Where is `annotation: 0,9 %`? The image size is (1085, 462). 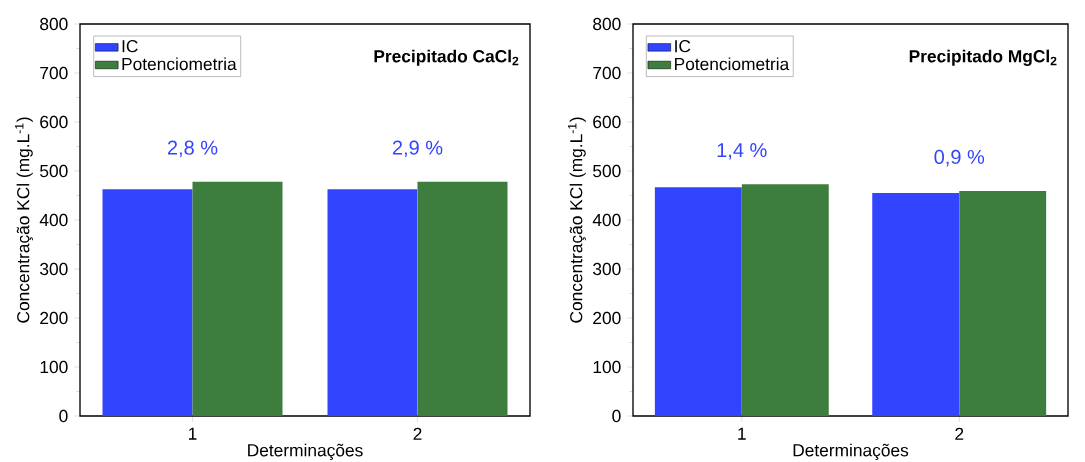 annotation: 0,9 % is located at coordinates (959, 158).